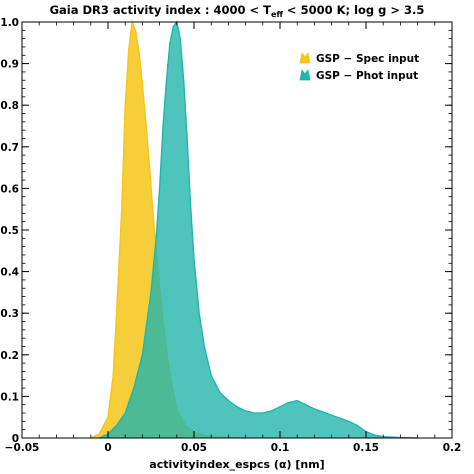  What do you see at coordinates (22, 448) in the screenshot?
I see `x-tick-label: −0.05` at bounding box center [22, 448].